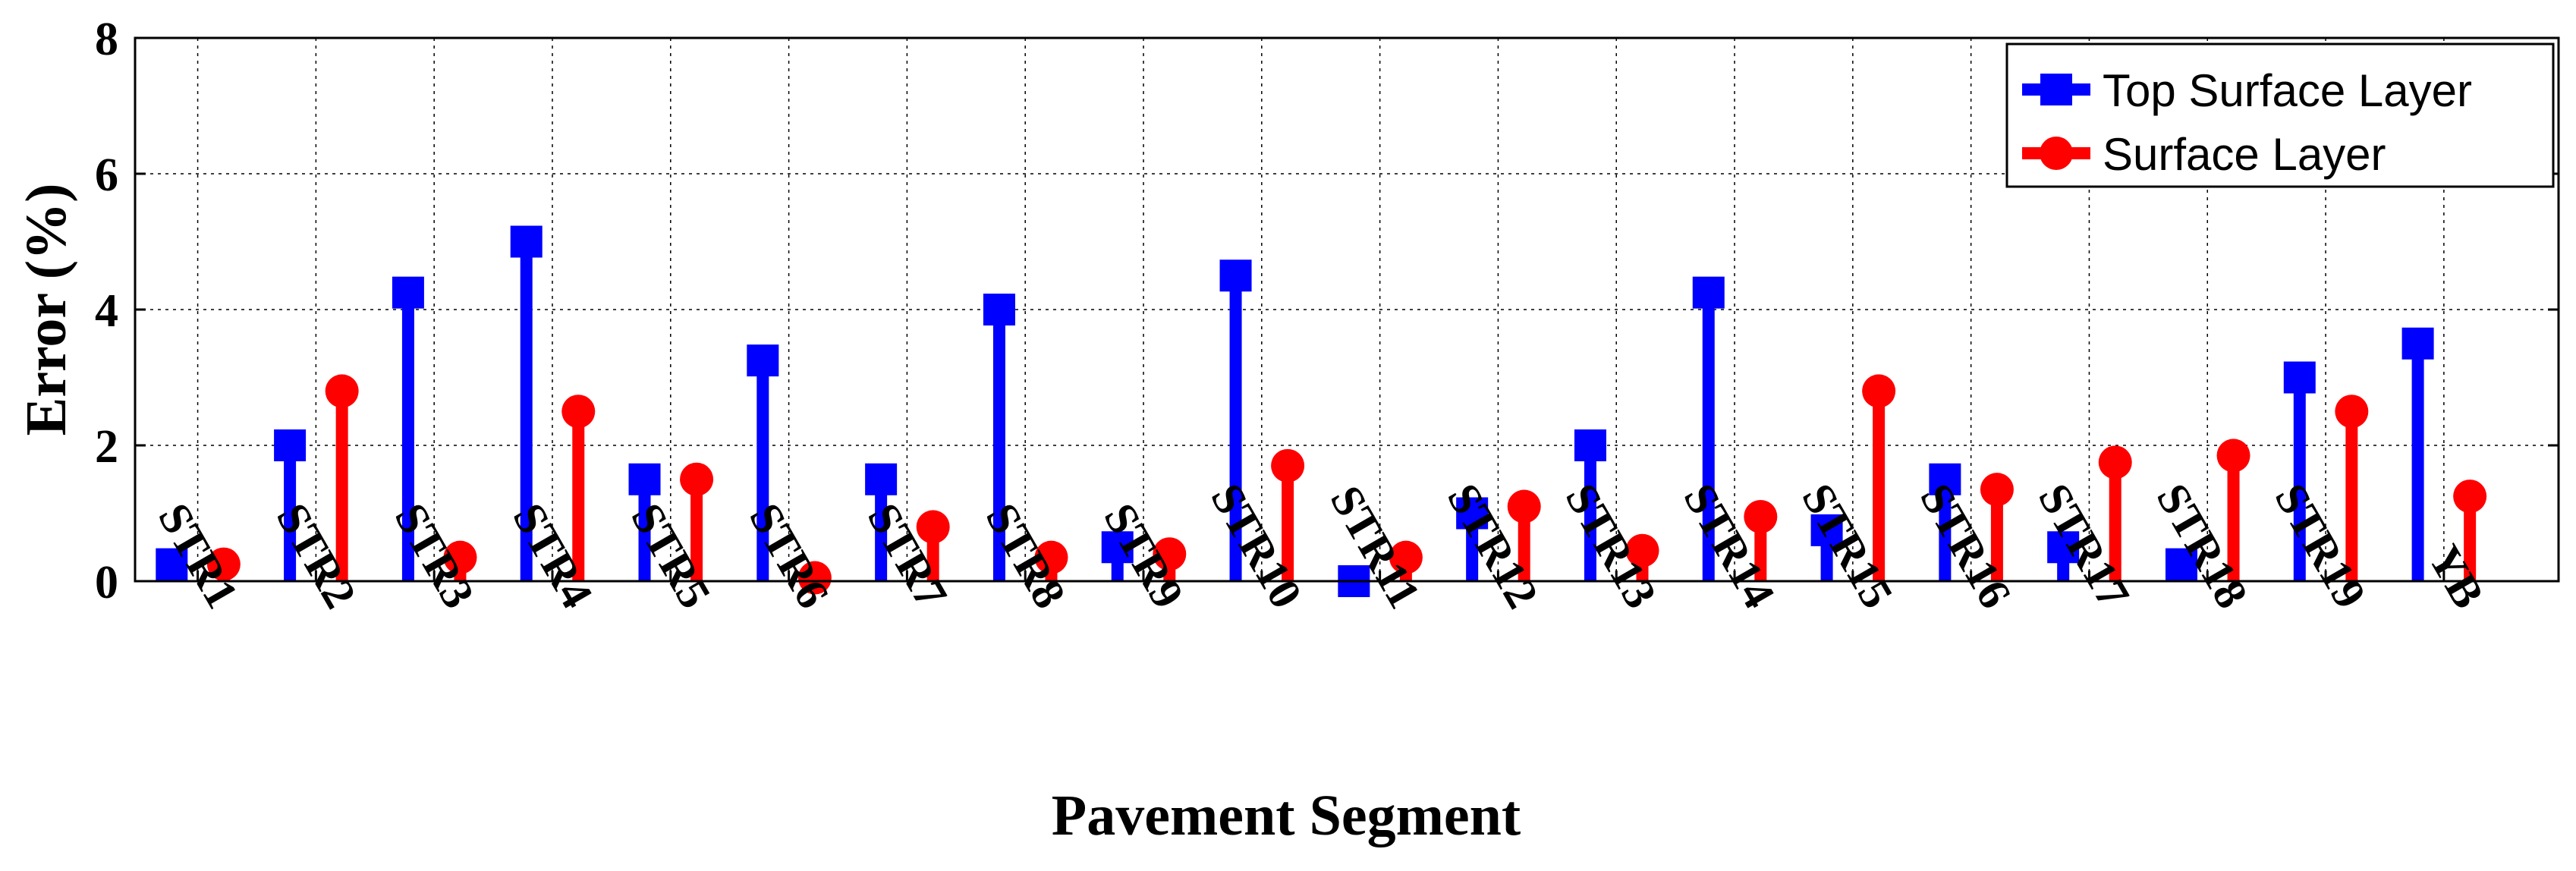 Image resolution: width=2576 pixels, height=871 pixels. Describe the element at coordinates (671, 555) in the screenshot. I see `x-tick-label: STR5` at that location.